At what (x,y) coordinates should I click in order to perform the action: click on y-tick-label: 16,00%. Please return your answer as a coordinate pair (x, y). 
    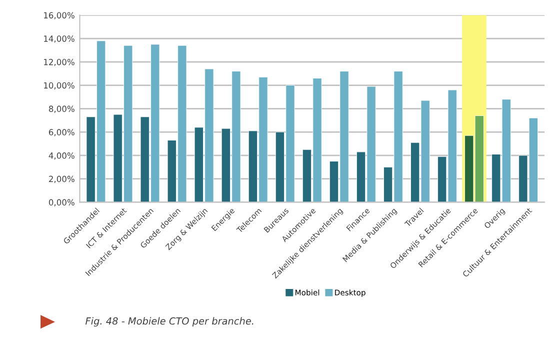
    Looking at the image, I should click on (59, 16).